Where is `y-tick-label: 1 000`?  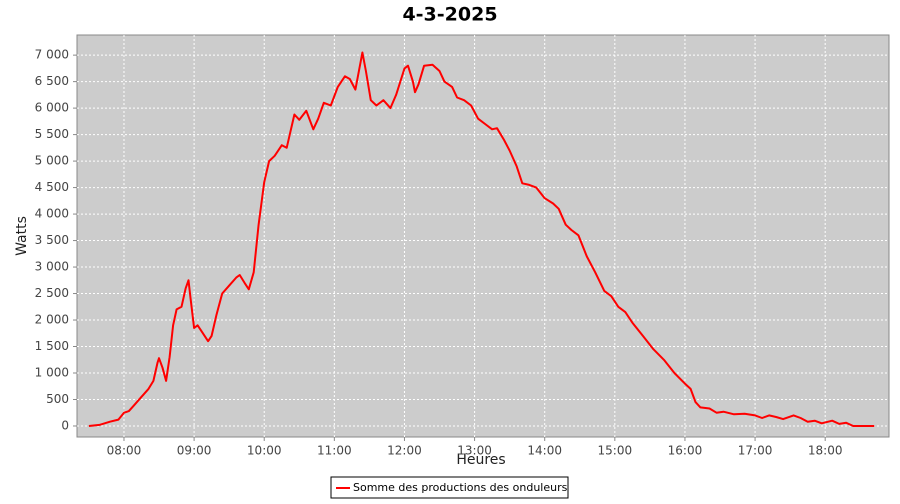 y-tick-label: 1 000 is located at coordinates (52, 373).